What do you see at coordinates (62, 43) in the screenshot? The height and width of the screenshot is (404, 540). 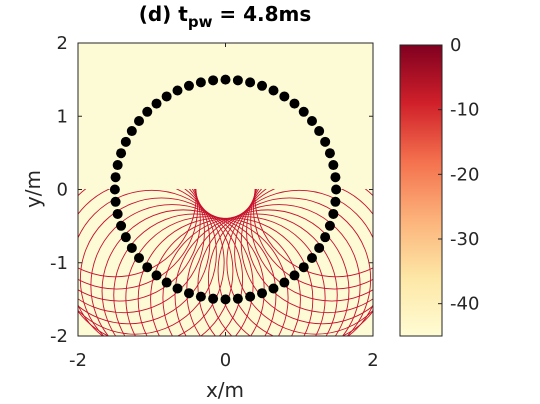 I see `y-tick-label: 2` at bounding box center [62, 43].